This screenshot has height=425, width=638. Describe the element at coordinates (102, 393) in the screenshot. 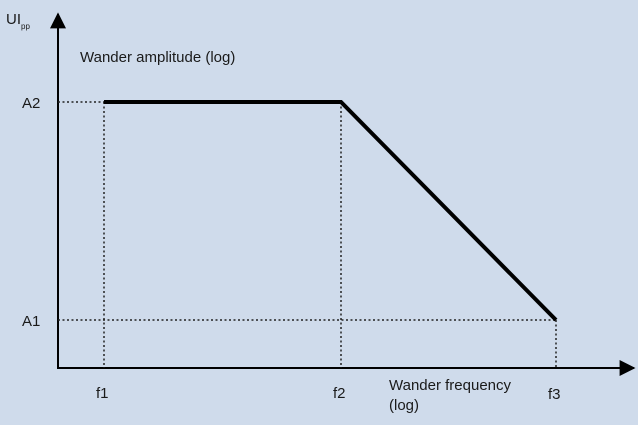

I see `frequency-label: f1` at that location.